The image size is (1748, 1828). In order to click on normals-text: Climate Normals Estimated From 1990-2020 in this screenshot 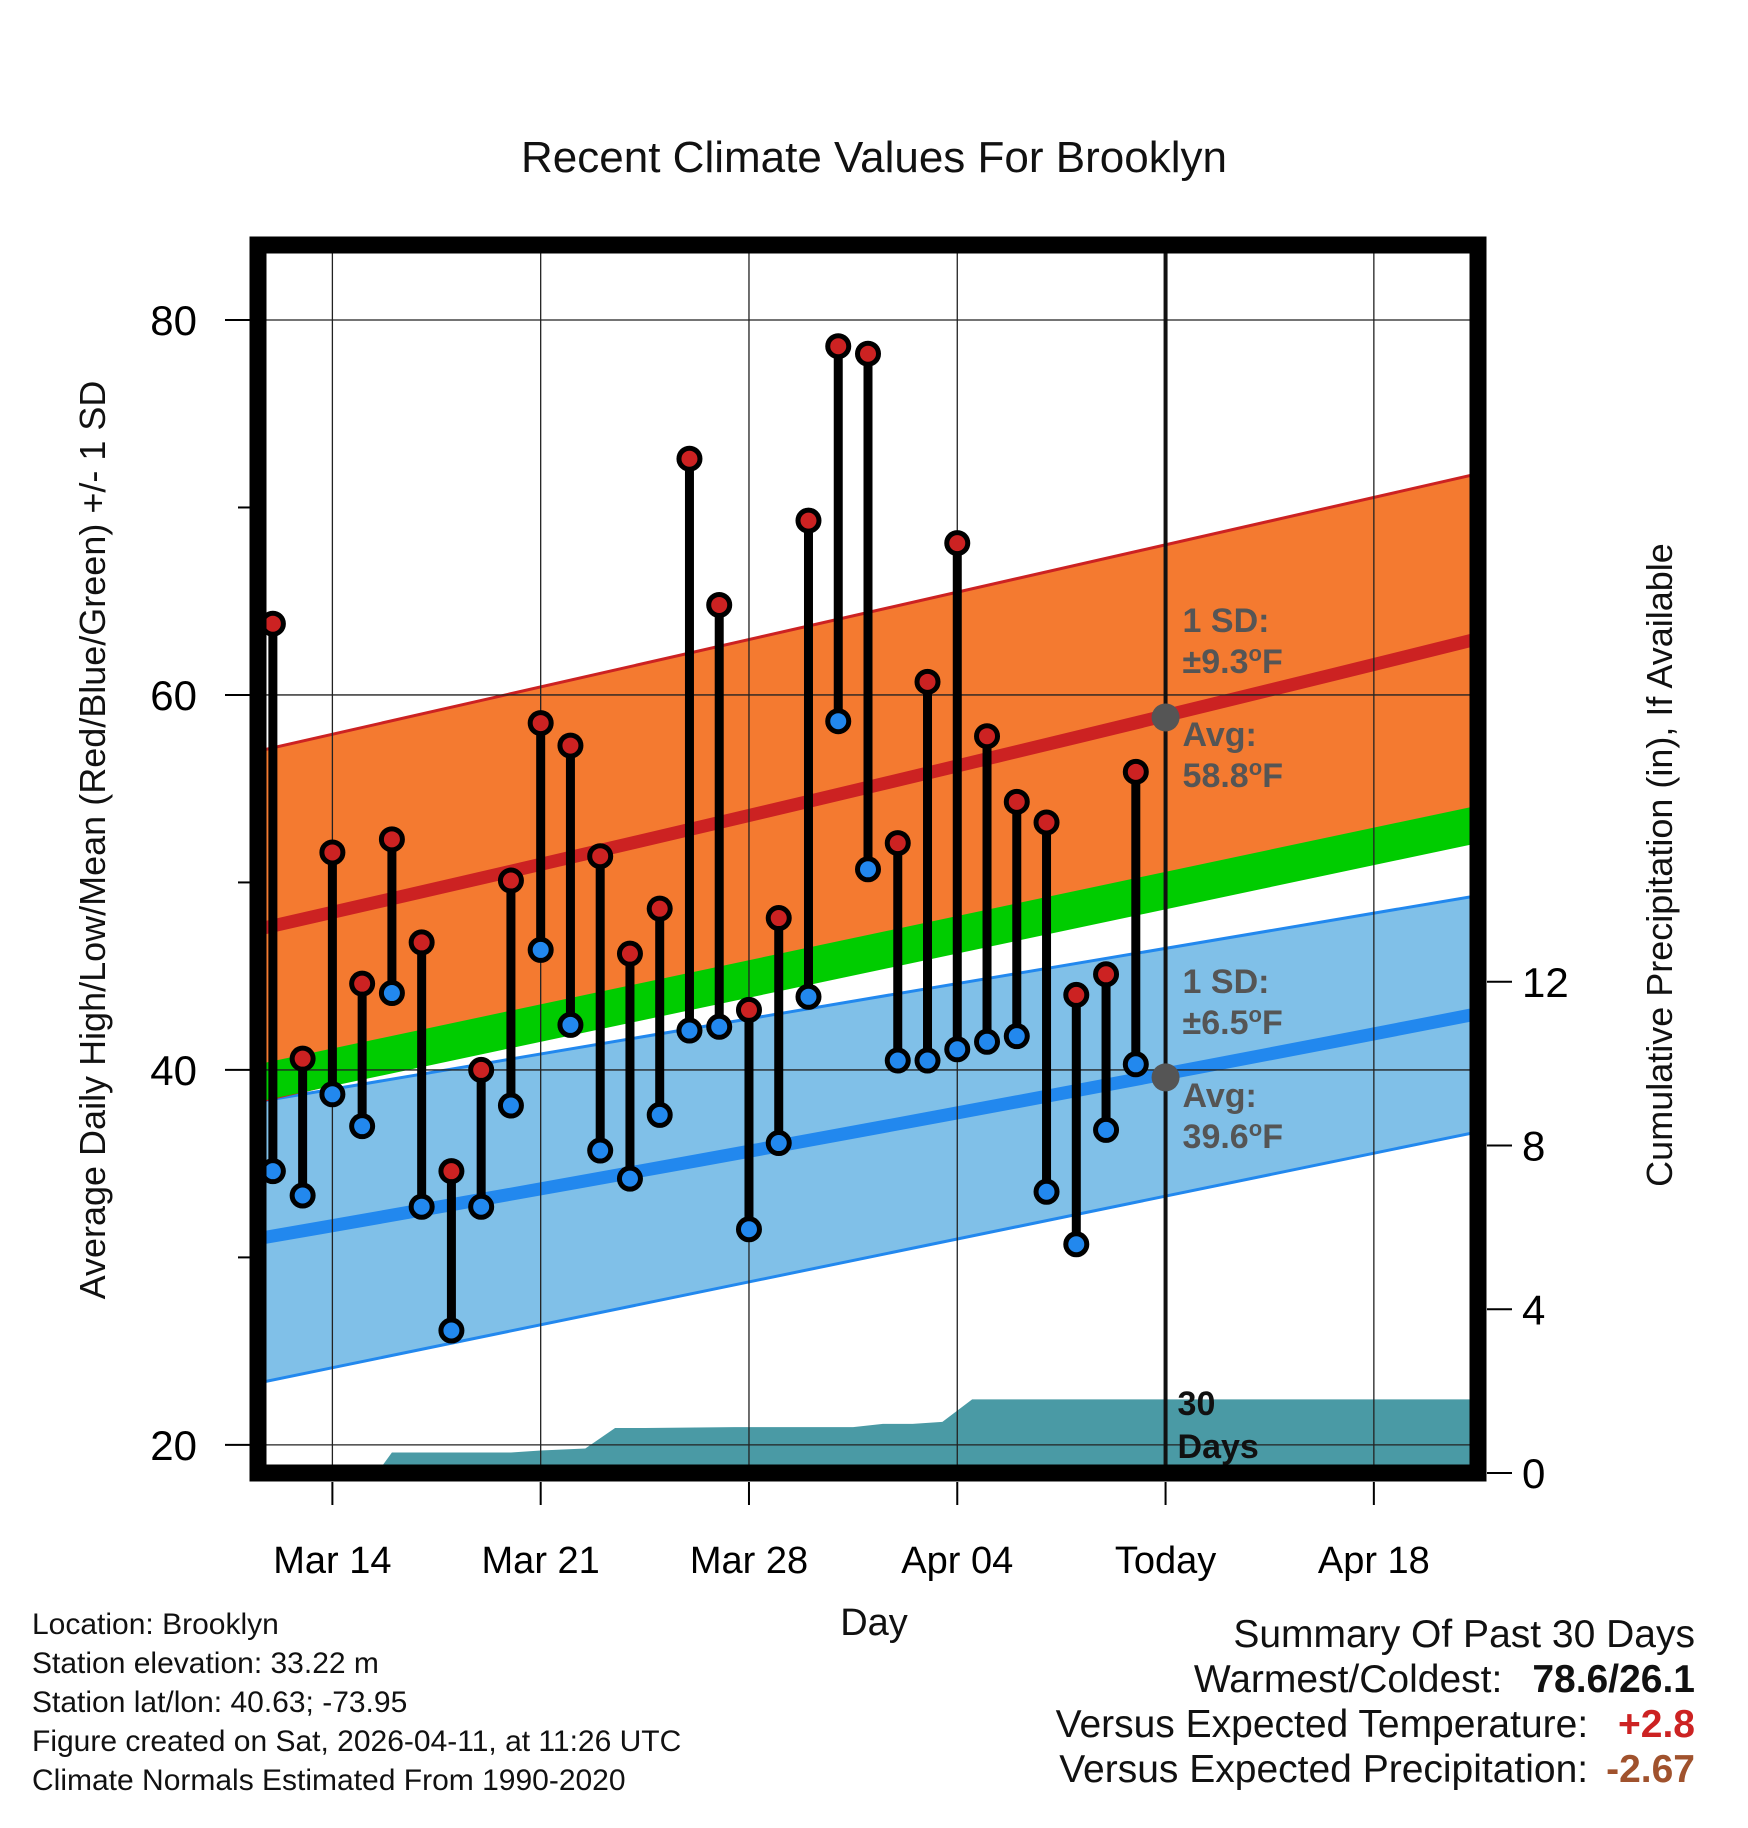, I will do `click(329, 1780)`.